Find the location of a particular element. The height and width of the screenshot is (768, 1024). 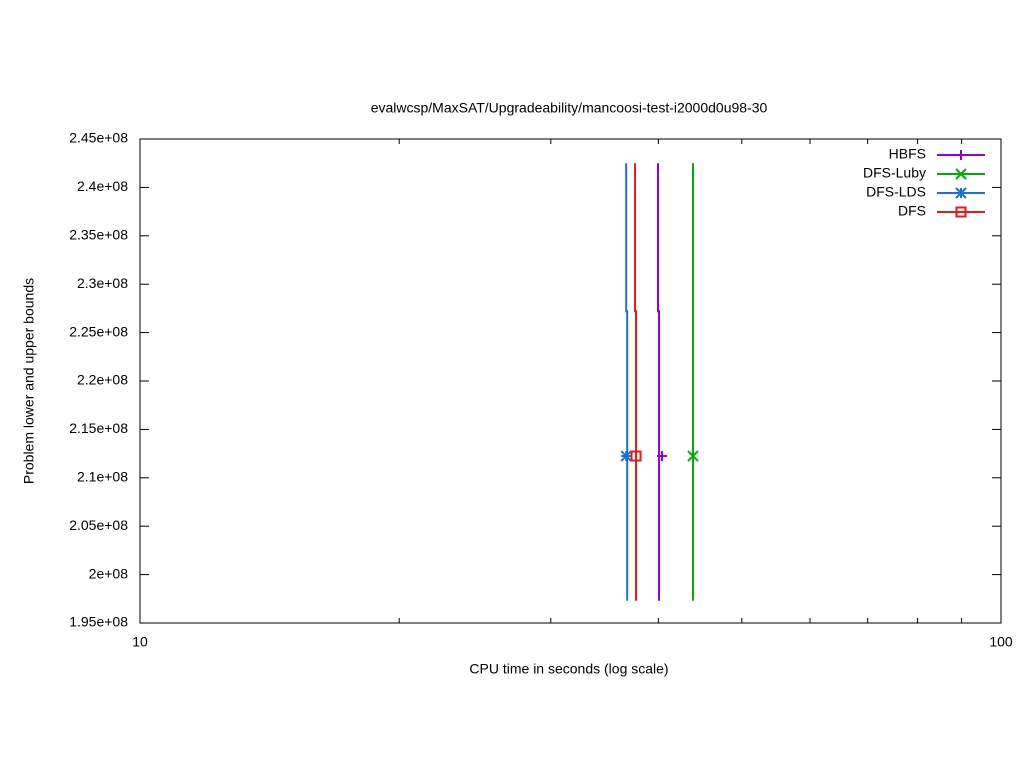

y-tick-label: 2.4e+08 is located at coordinates (102, 186).